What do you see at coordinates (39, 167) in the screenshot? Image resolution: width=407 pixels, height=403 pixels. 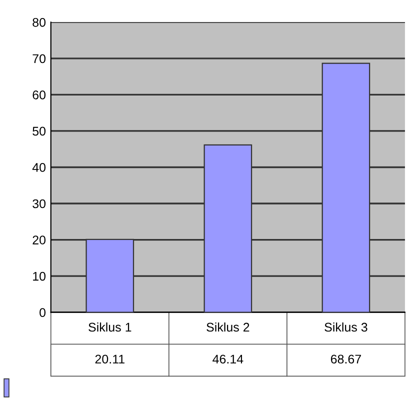 I see `y-tick-label: 40` at bounding box center [39, 167].